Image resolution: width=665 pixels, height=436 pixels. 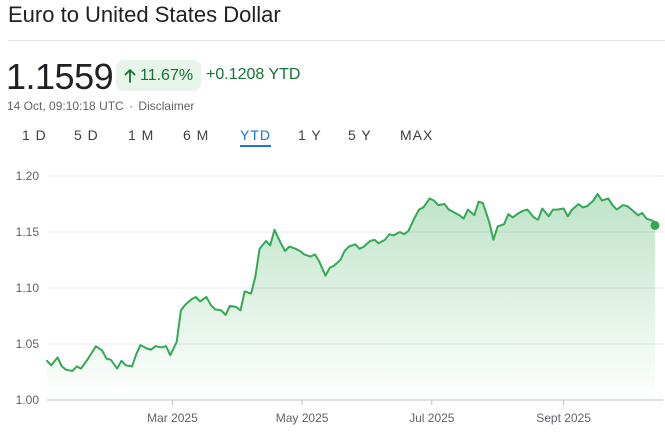 What do you see at coordinates (28, 232) in the screenshot?
I see `y-tick-label: 1.15` at bounding box center [28, 232].